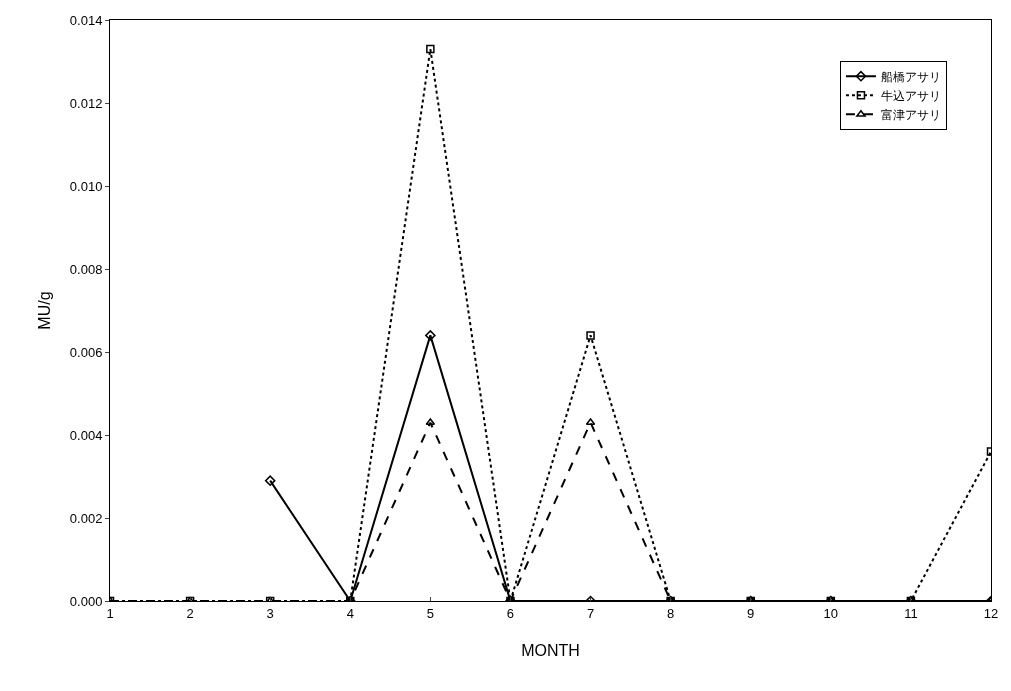 Image resolution: width=1011 pixels, height=691 pixels. Describe the element at coordinates (110, 613) in the screenshot. I see `x-tick-label: 1` at that location.